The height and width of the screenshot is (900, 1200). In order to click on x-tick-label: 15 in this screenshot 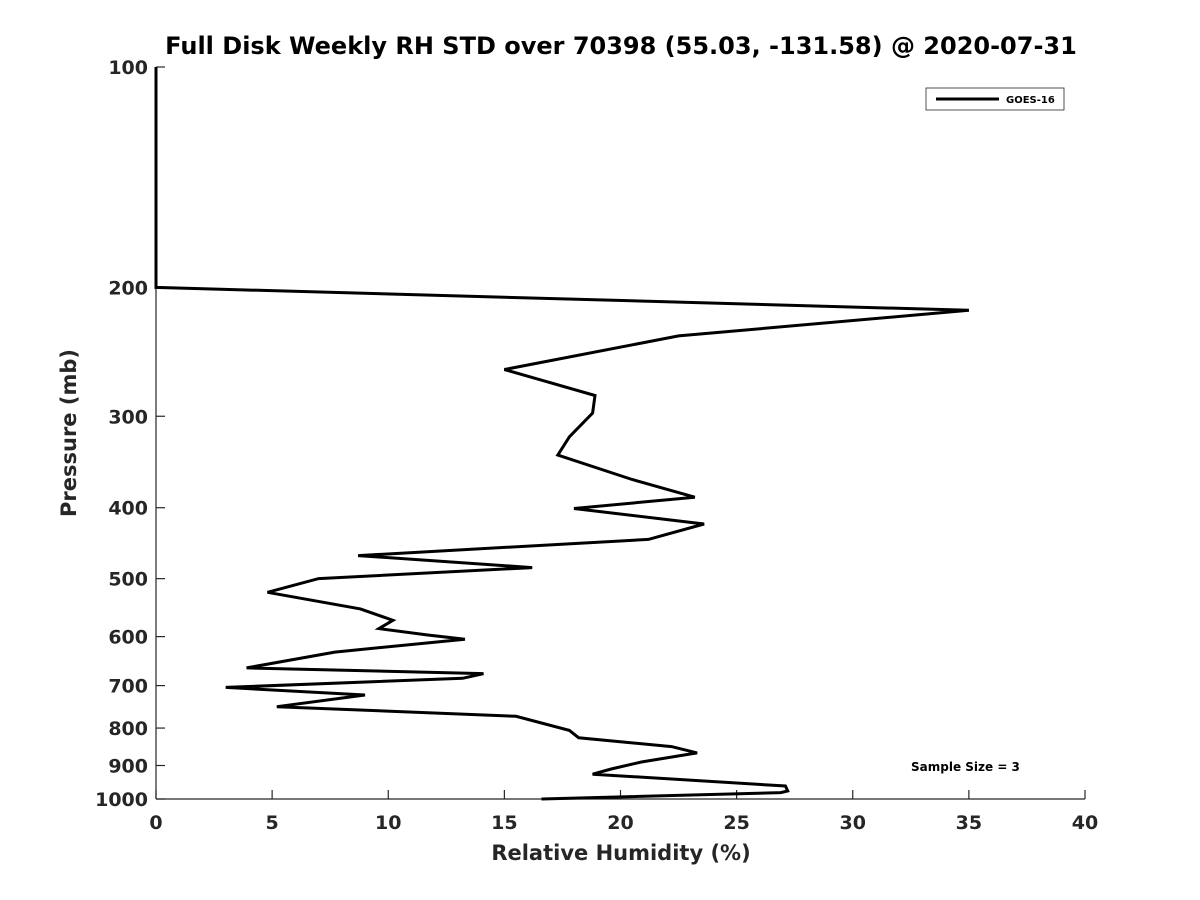, I will do `click(504, 823)`.